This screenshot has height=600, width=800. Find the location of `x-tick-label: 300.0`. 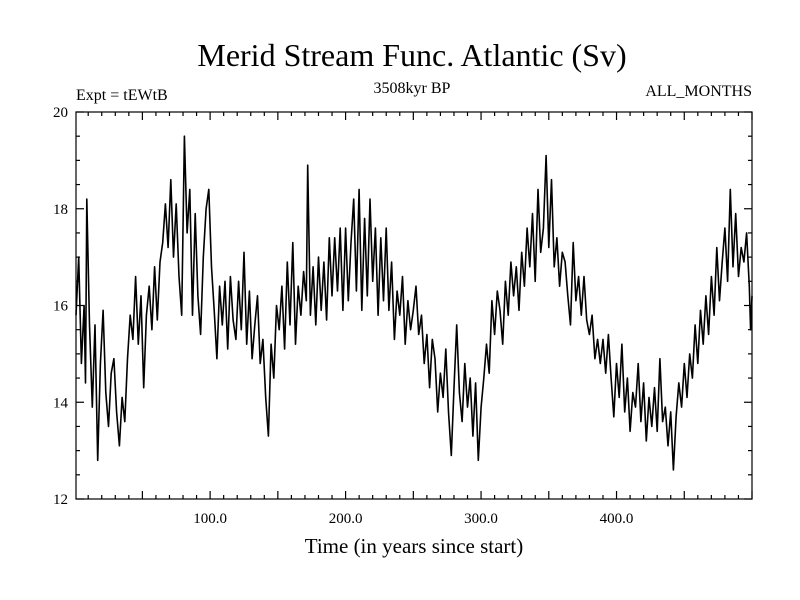

x-tick-label: 300.0 is located at coordinates (481, 519).